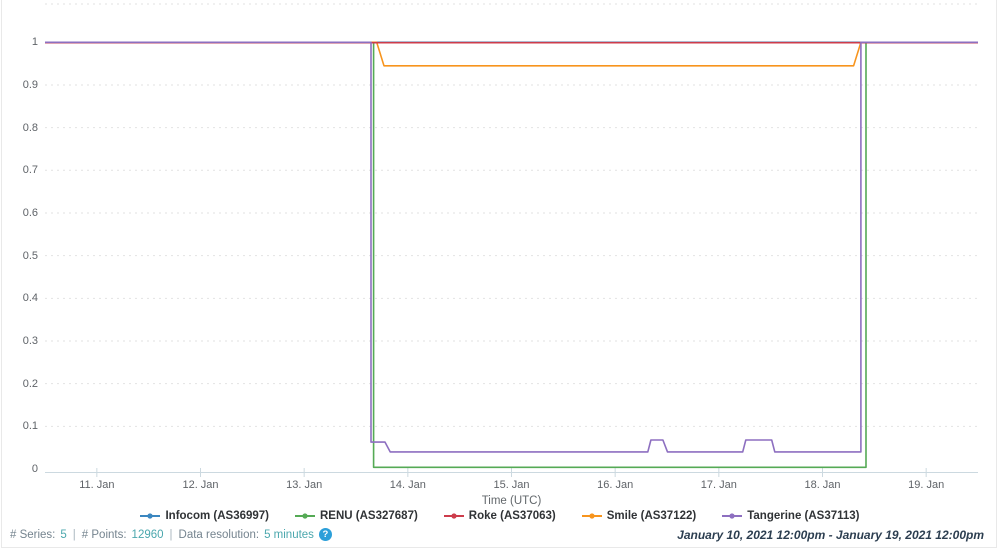  I want to click on points-count-value: 12960, so click(147, 534).